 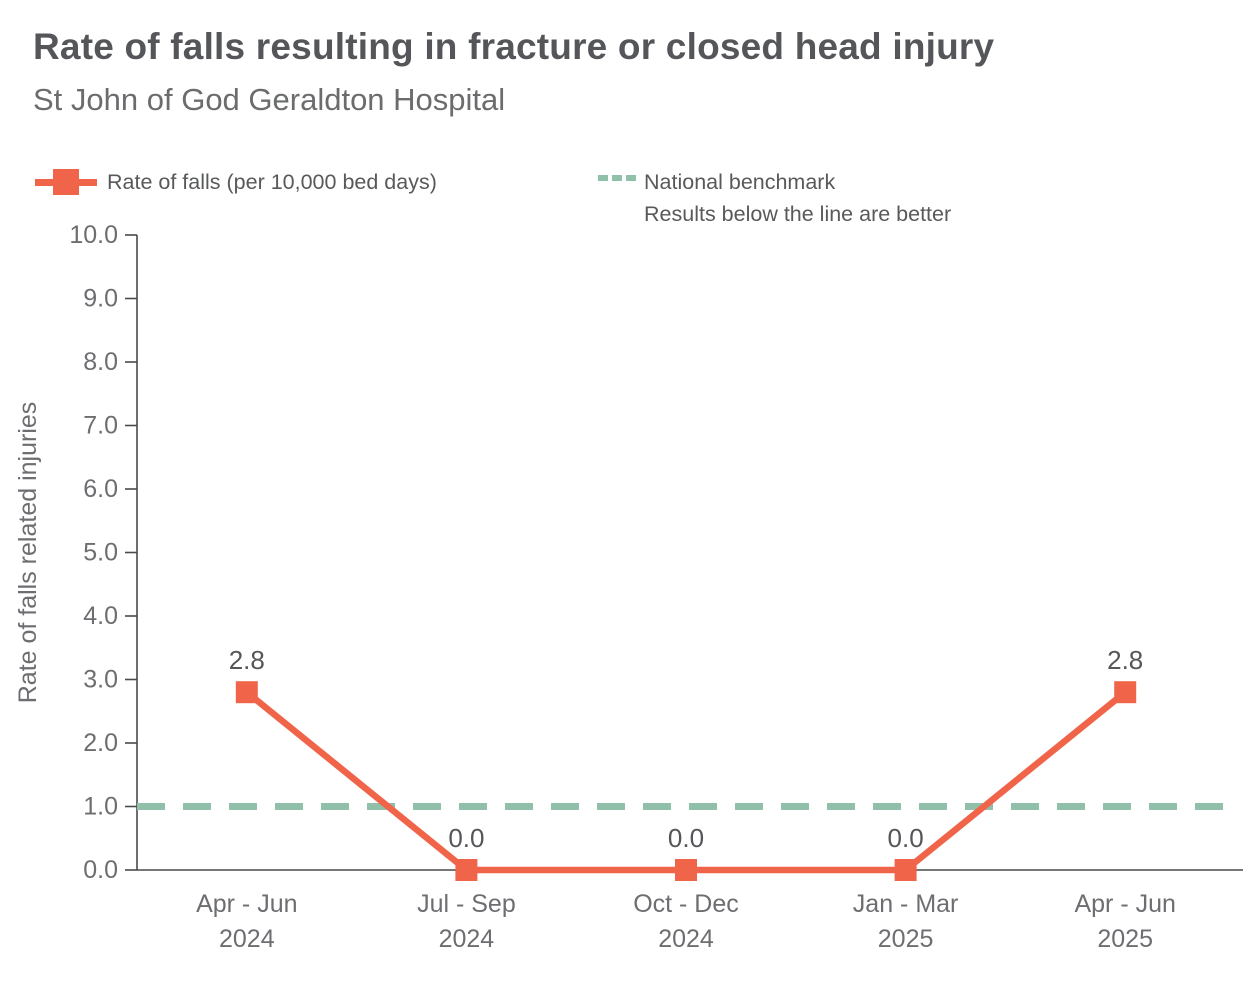 I want to click on y-tick-label: 5.0, so click(x=100, y=553).